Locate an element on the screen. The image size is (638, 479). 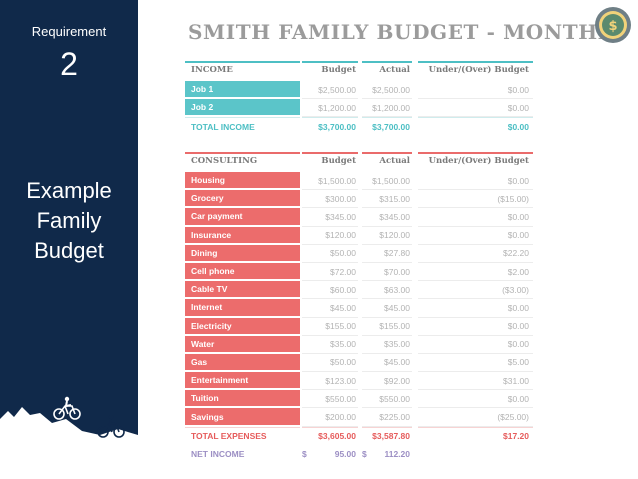
expense-row: Internet $45.00 $45.00 $0.00 is located at coordinates (359, 308).